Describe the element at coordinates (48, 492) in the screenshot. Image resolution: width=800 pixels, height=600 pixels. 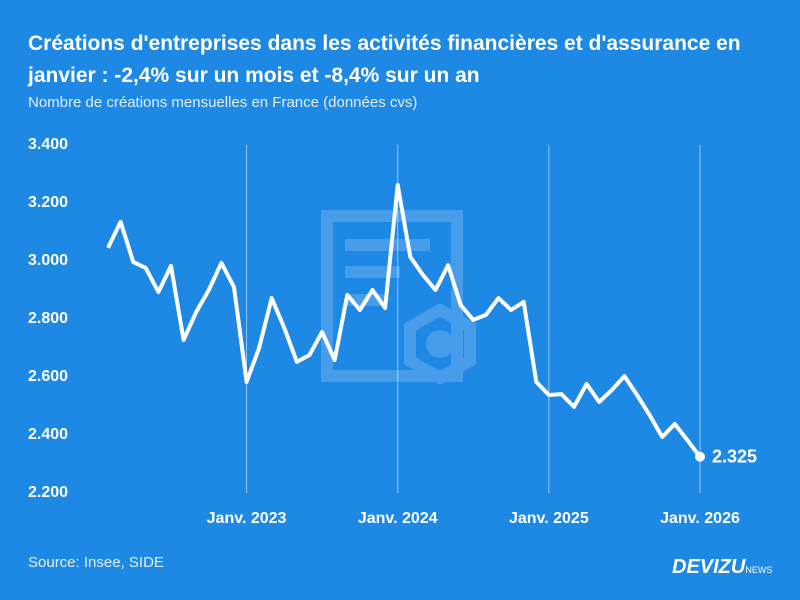
I see `y-tick-label: 2.200` at that location.